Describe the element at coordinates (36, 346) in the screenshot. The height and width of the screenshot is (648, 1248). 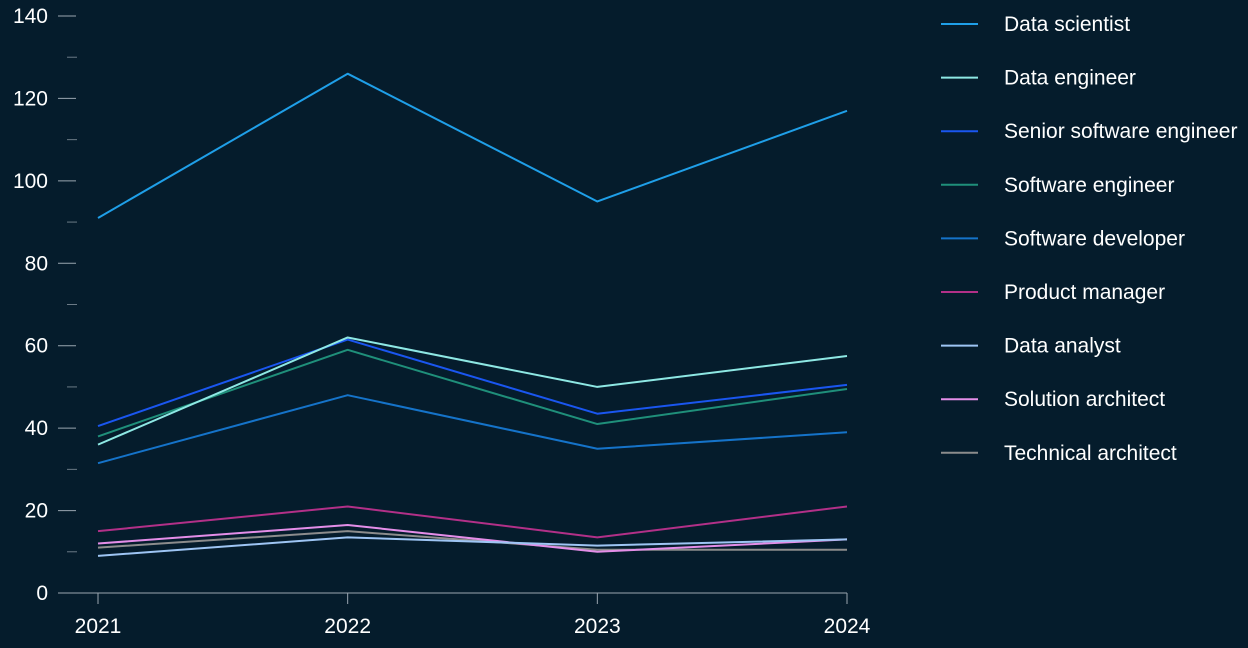
I see `y-tick-label: 60` at that location.